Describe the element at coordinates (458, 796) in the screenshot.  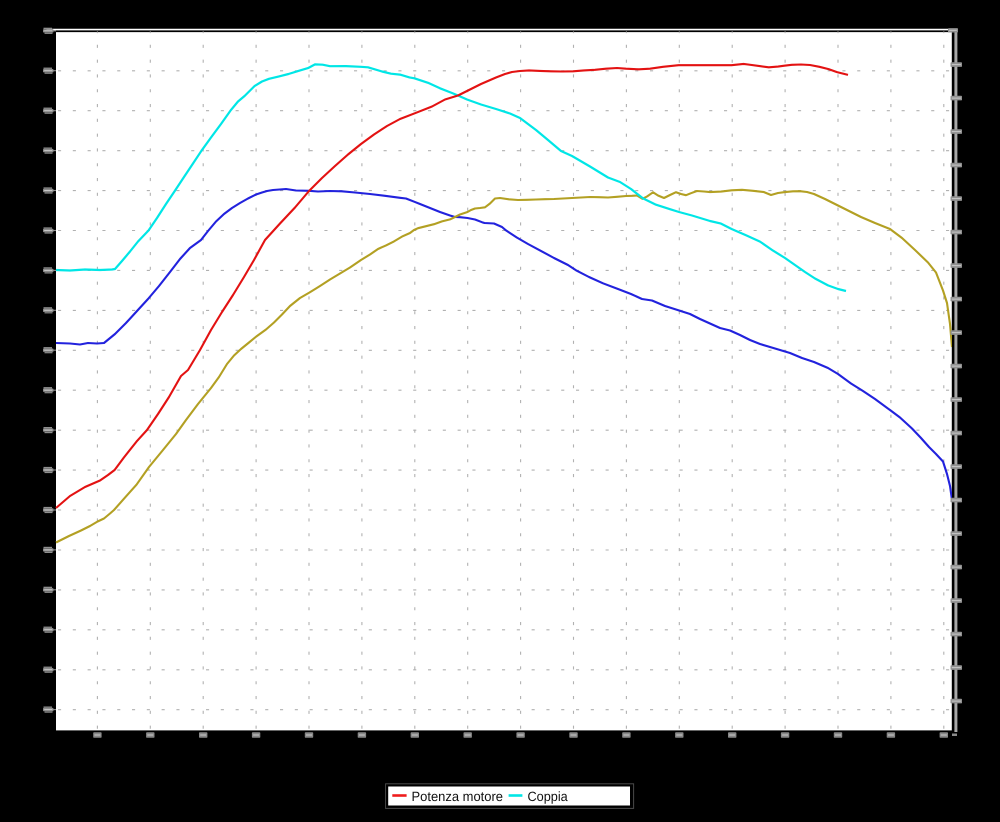
I see `svg-text: Potenza motore` at that location.